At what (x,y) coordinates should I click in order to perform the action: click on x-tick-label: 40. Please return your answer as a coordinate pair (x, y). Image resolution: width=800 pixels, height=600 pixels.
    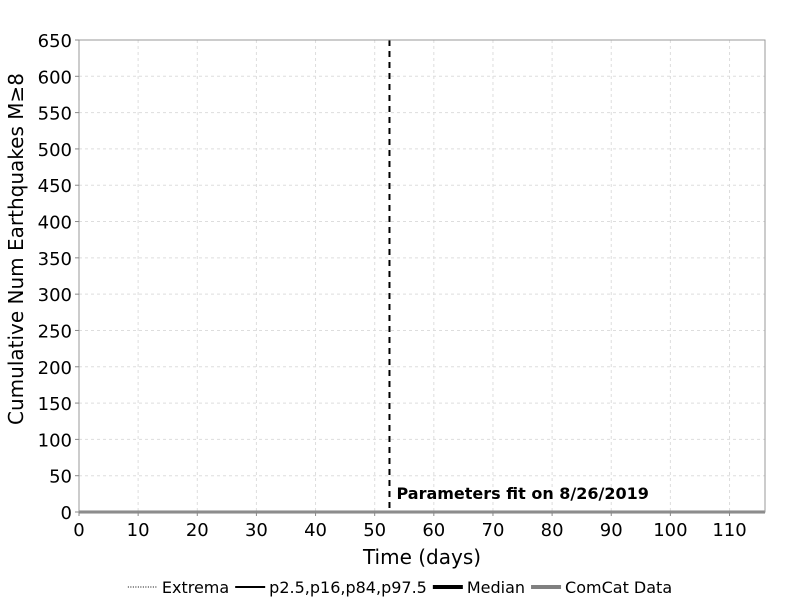
    Looking at the image, I should click on (315, 530).